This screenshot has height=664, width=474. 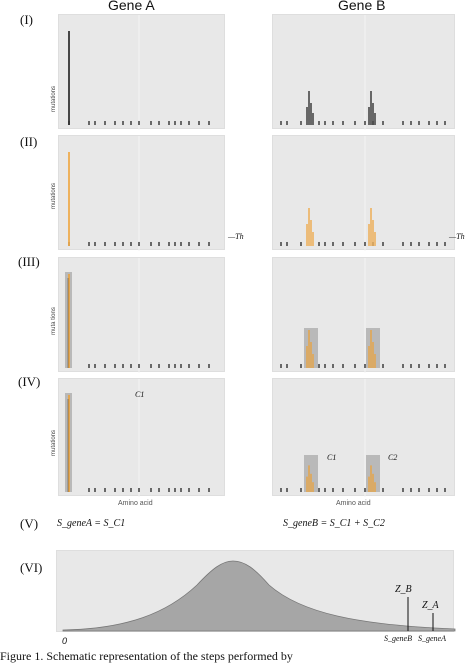 What do you see at coordinates (362, 6) in the screenshot?
I see `gene-b-title: Gene B` at bounding box center [362, 6].